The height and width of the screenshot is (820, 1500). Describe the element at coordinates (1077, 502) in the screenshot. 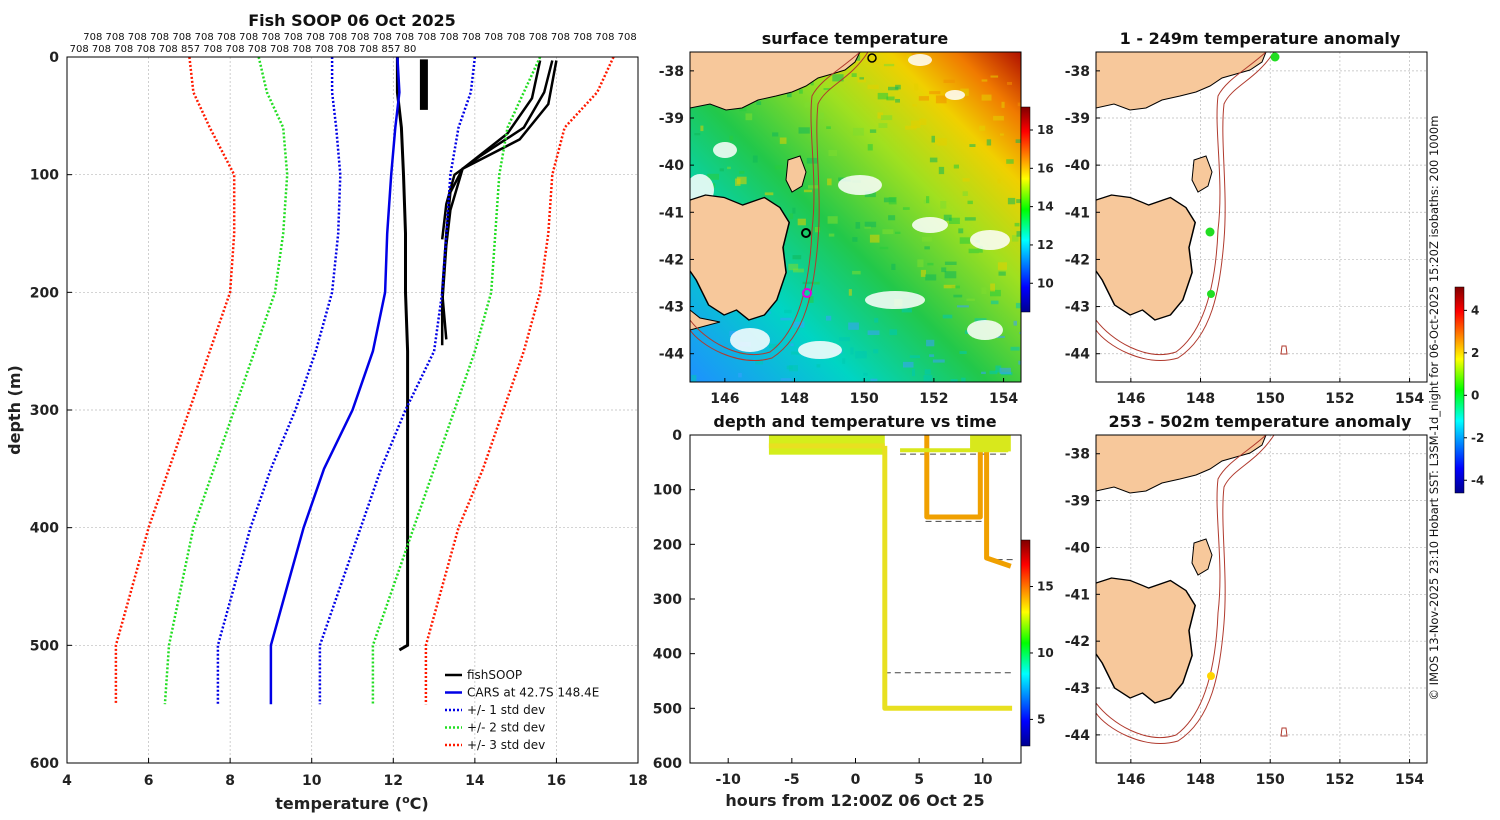

I see `map-ytick-label: -39` at that location.